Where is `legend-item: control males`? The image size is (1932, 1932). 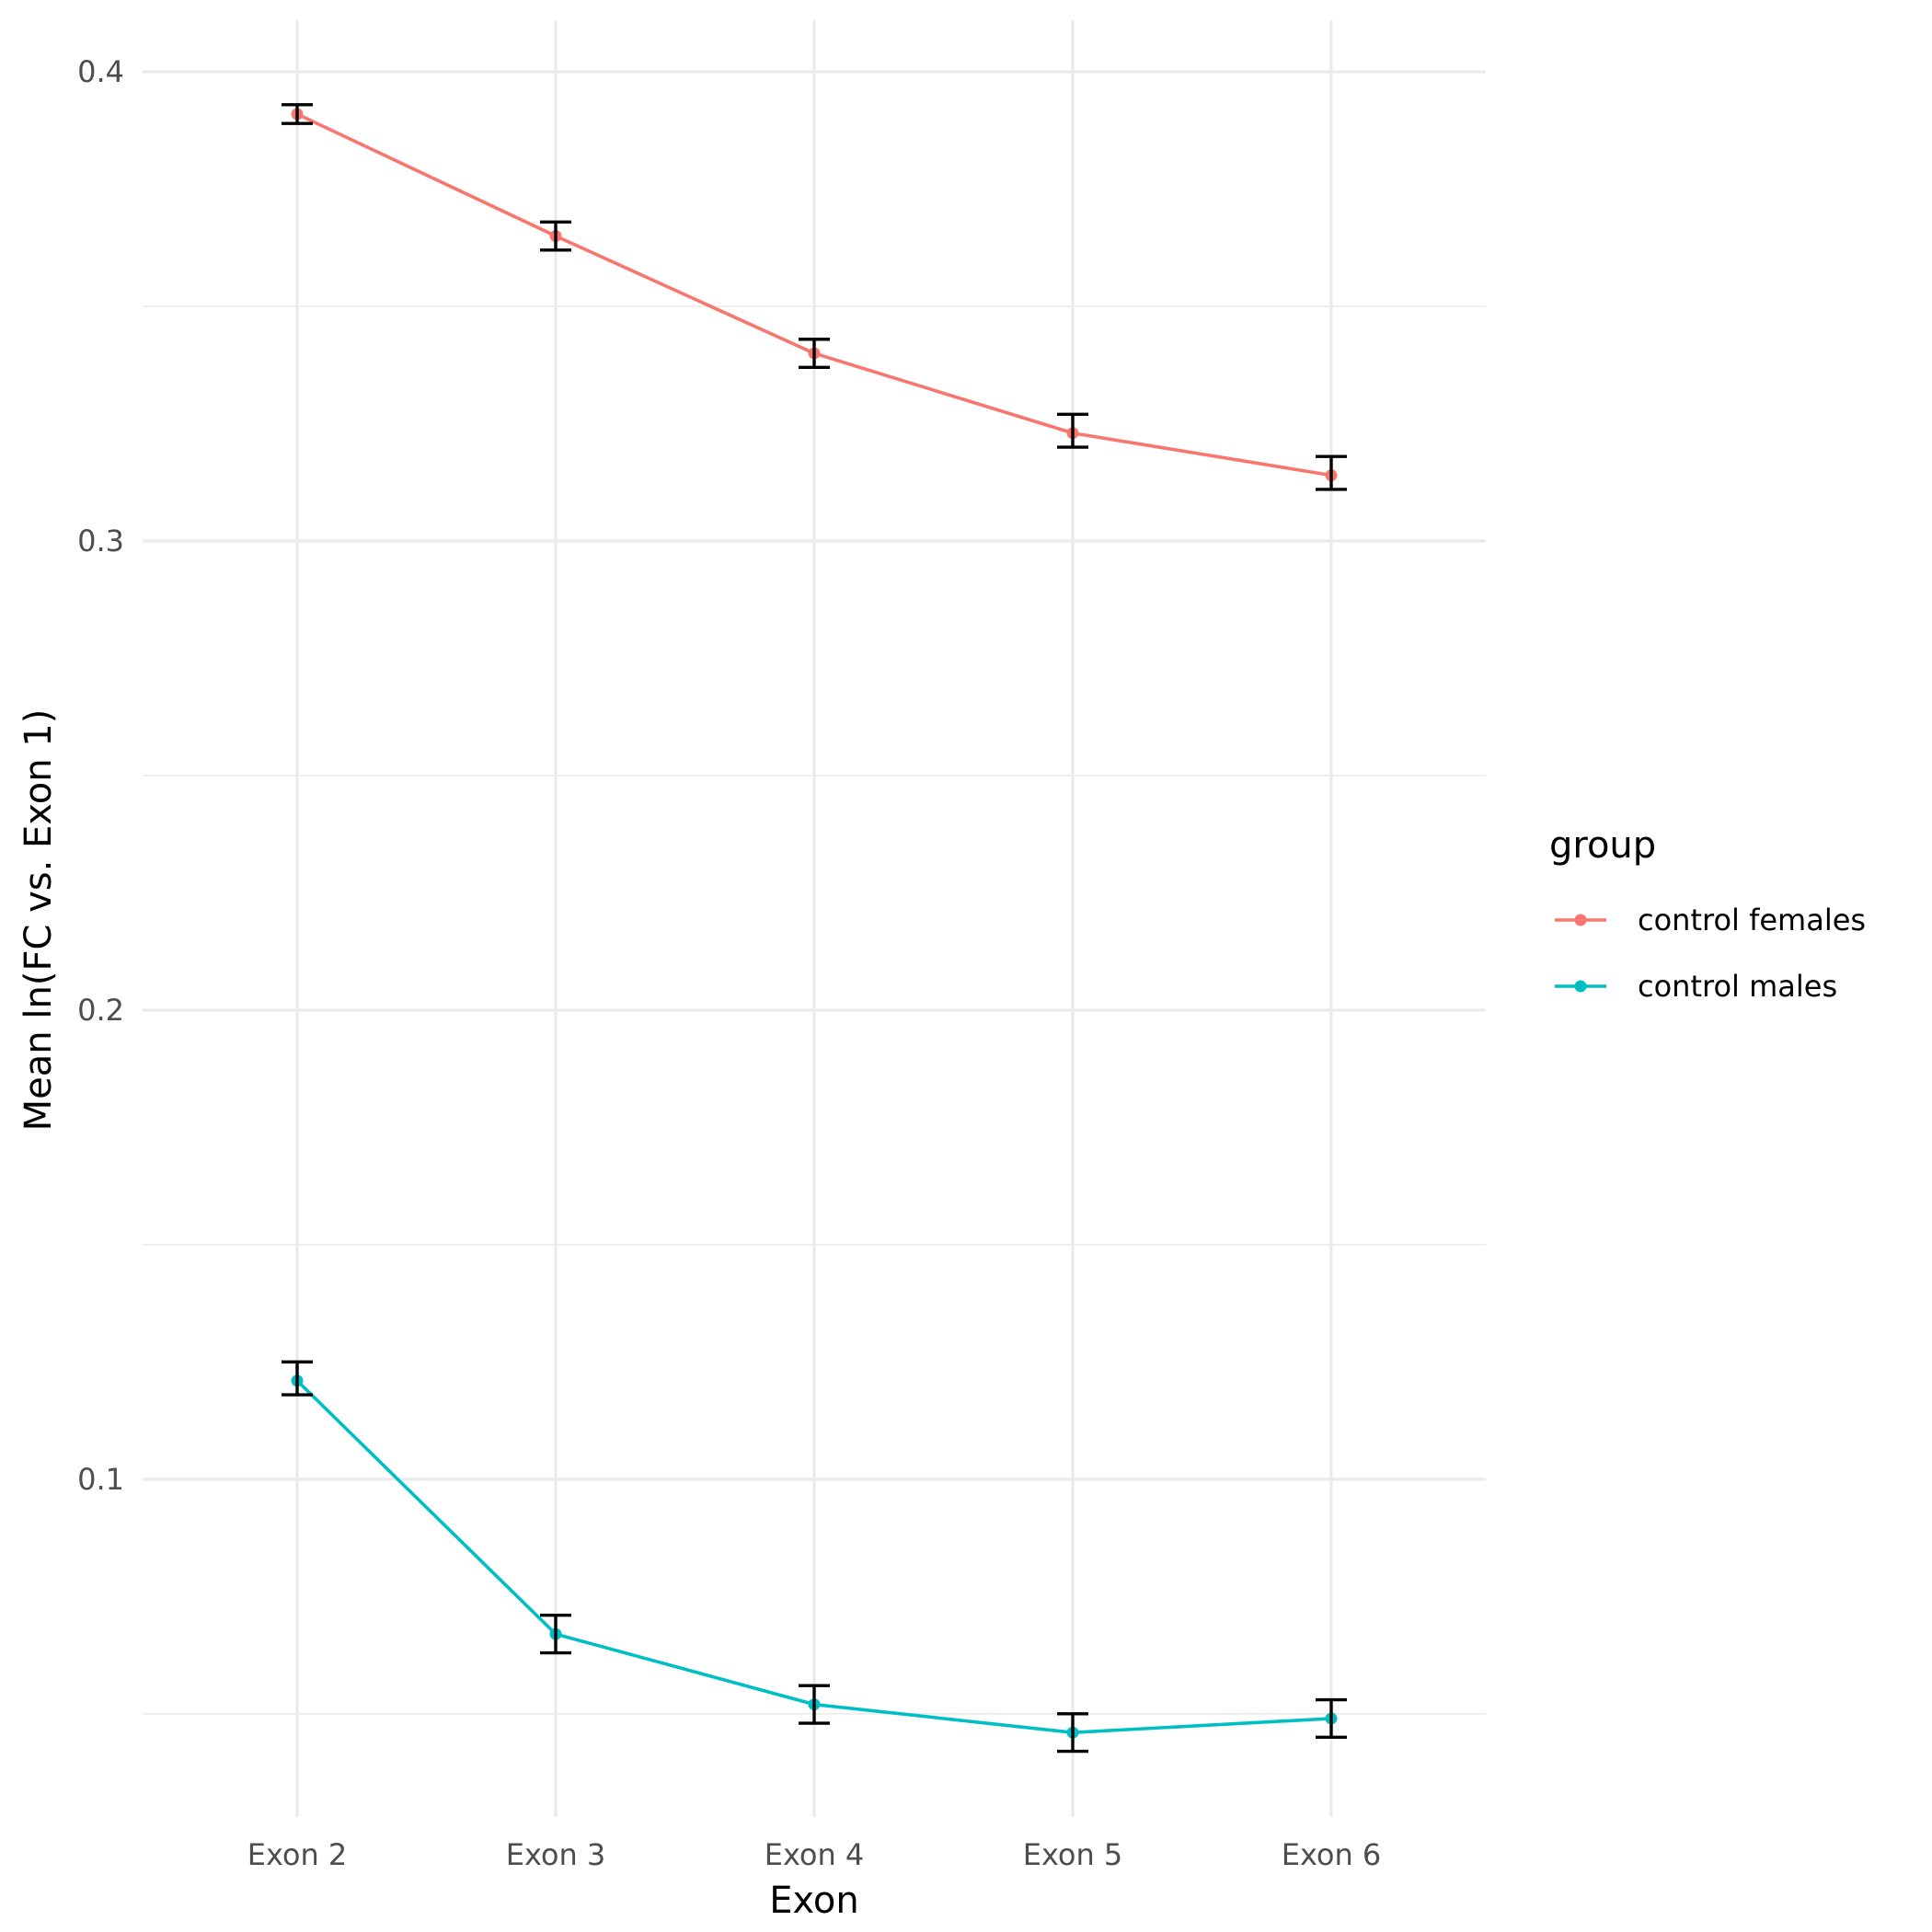 legend-item: control males is located at coordinates (1696, 986).